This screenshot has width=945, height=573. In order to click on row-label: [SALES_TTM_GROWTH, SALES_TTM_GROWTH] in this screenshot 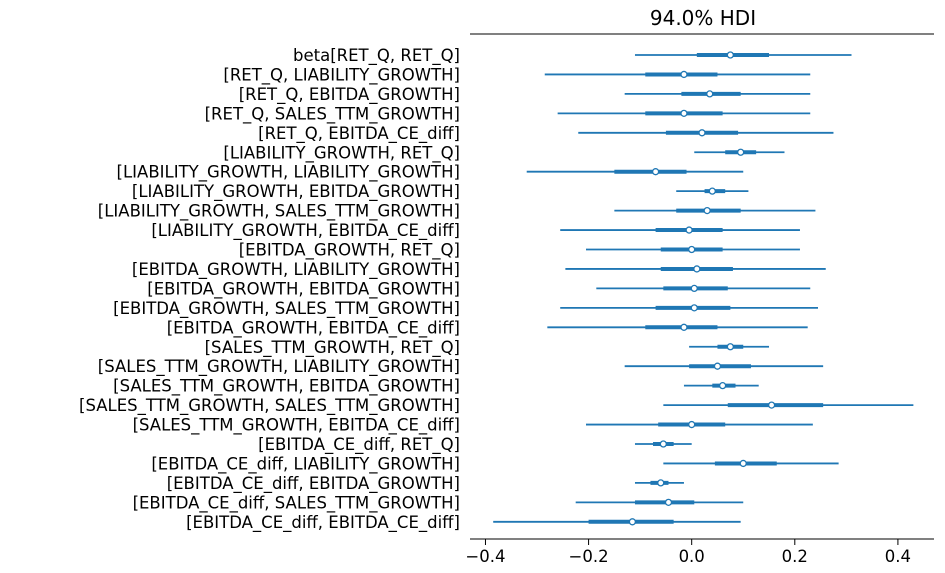, I will do `click(269, 406)`.